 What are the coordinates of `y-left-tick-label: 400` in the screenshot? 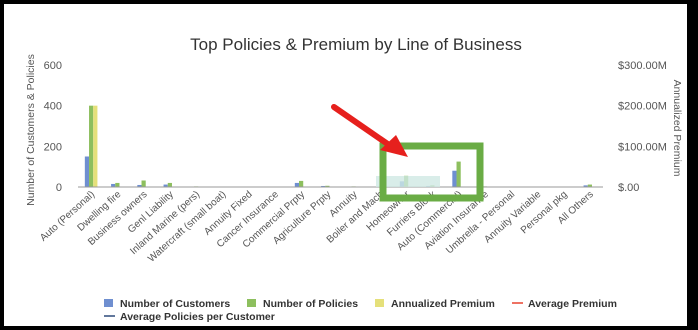 It's located at (53, 107).